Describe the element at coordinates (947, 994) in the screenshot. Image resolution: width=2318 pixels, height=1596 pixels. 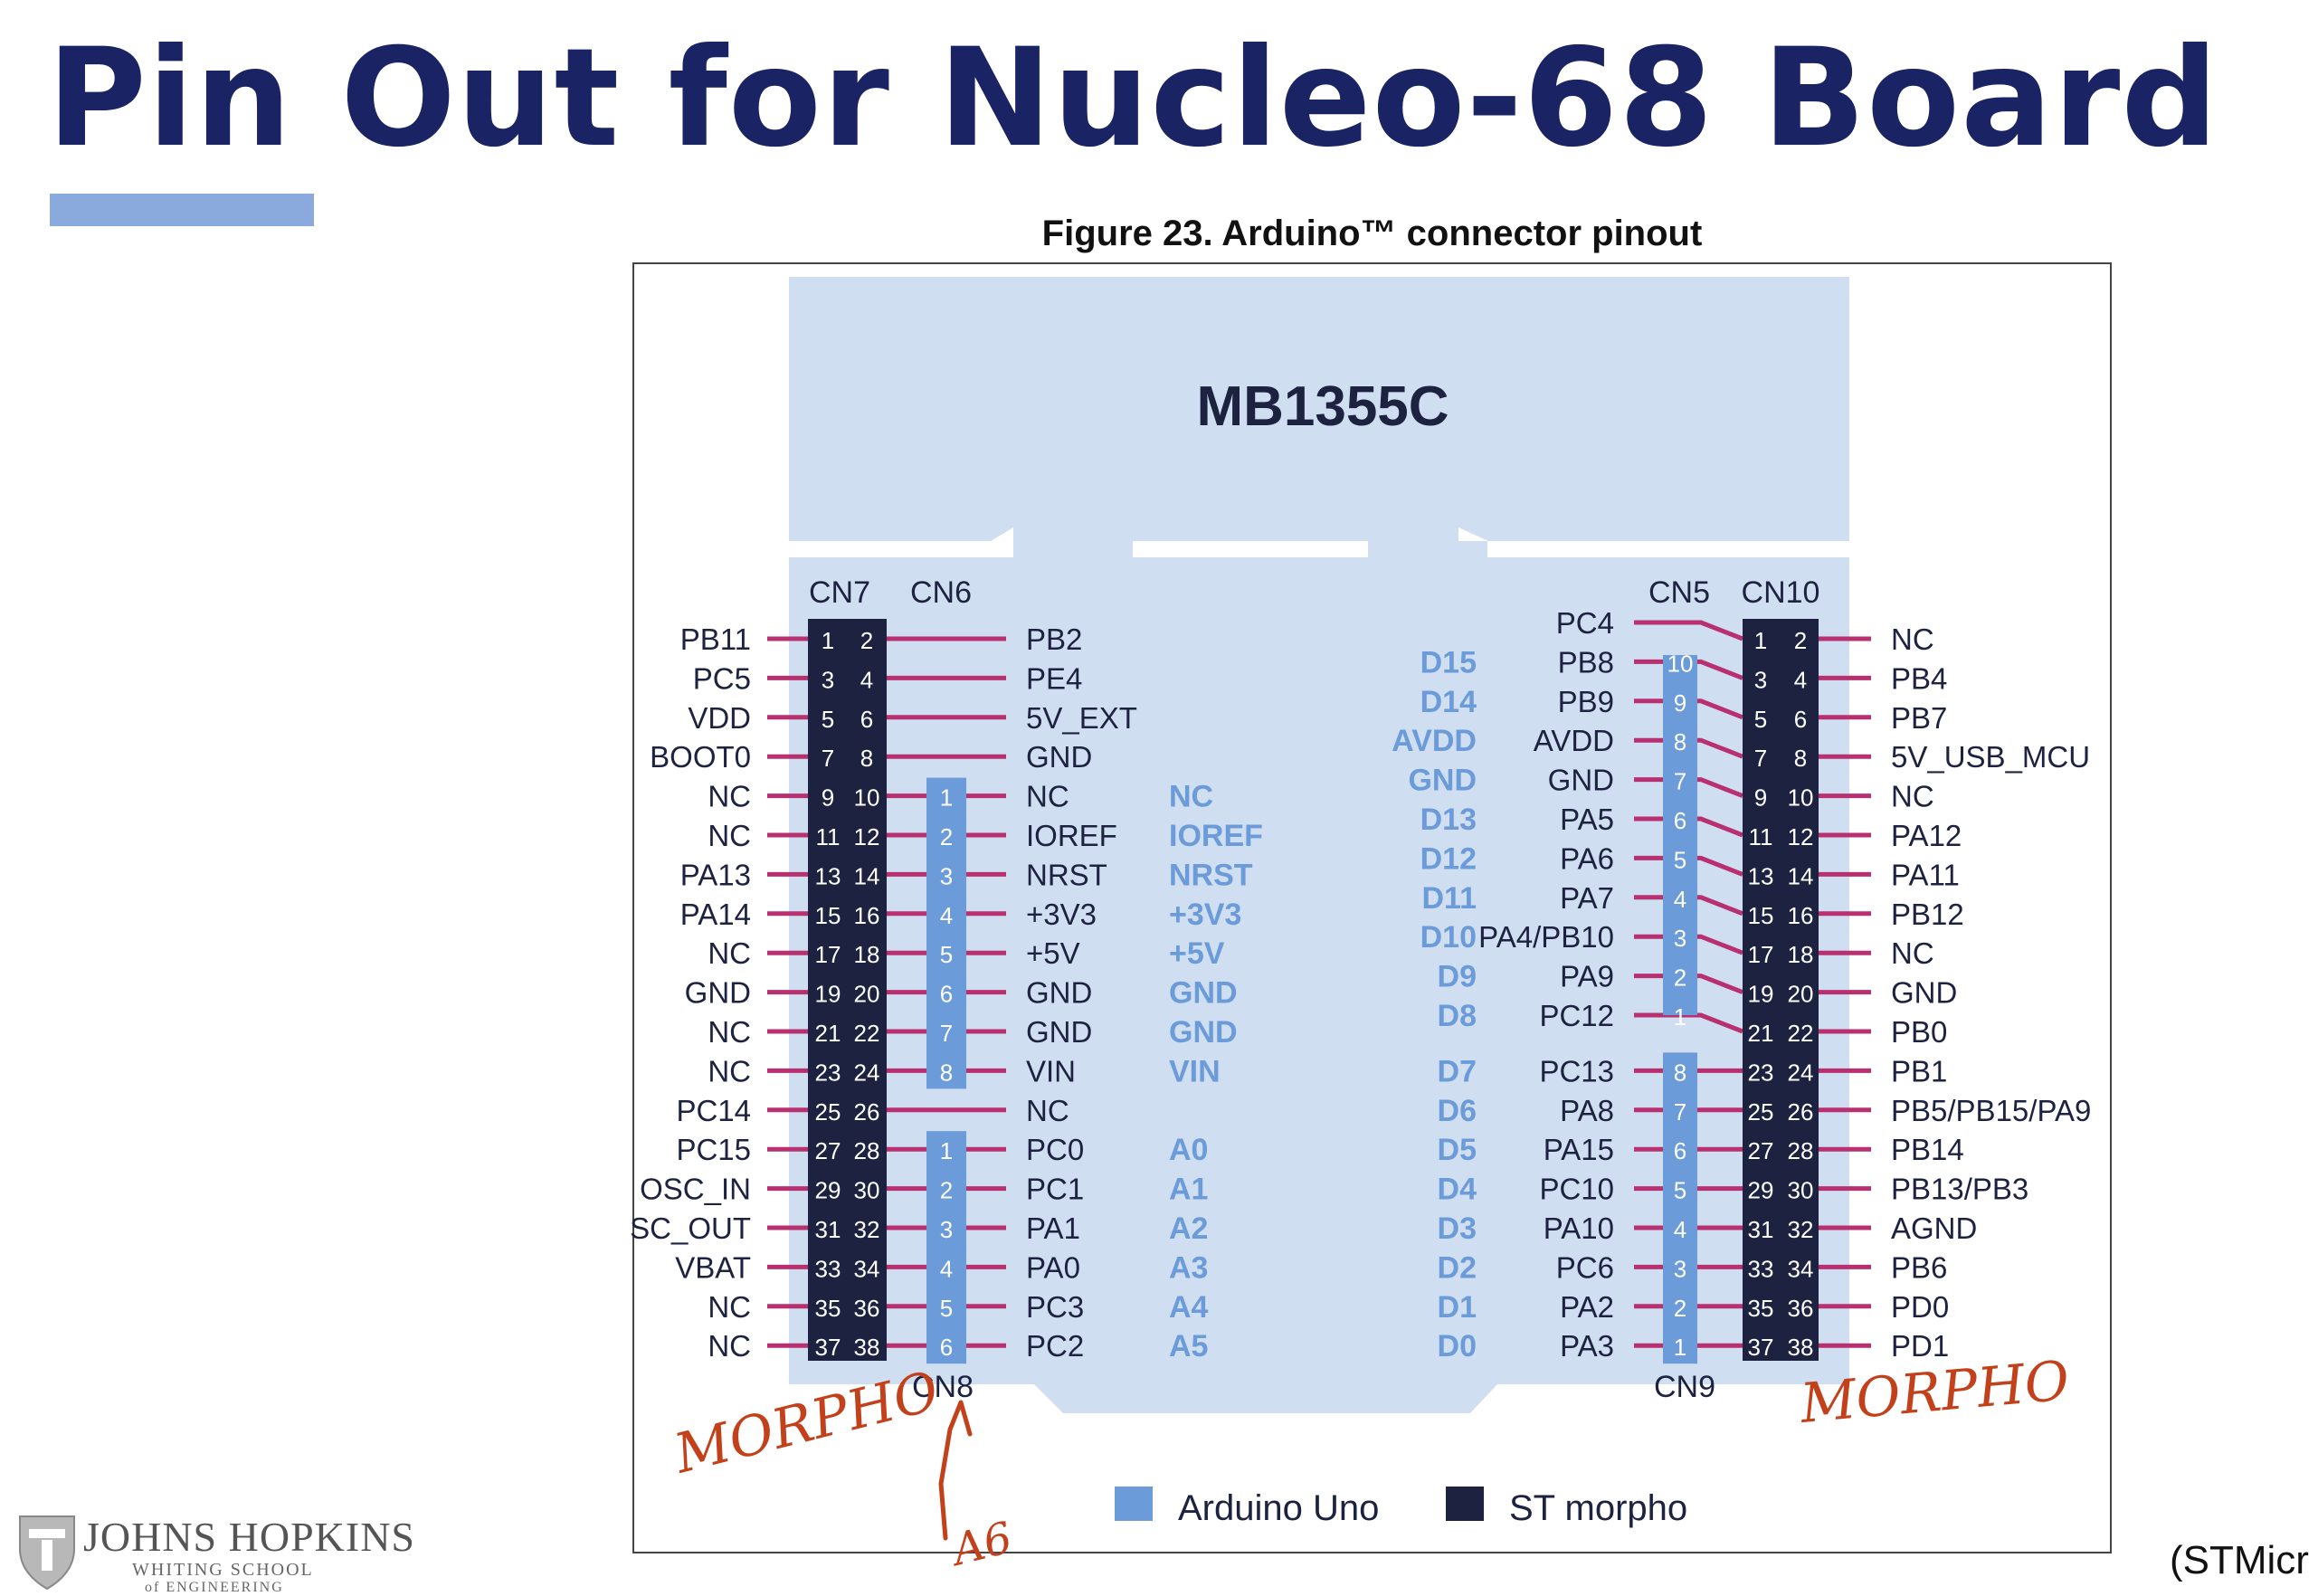
I see `cn6-pin-number: 6` at that location.